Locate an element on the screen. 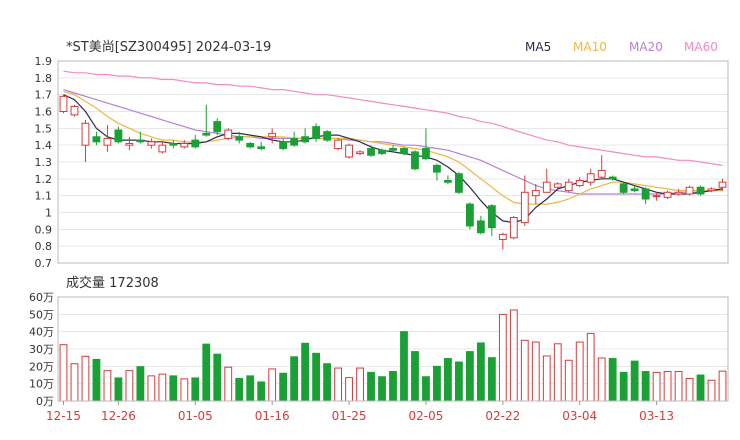 The image size is (740, 440). x-tick-label: 03-04 is located at coordinates (579, 416).